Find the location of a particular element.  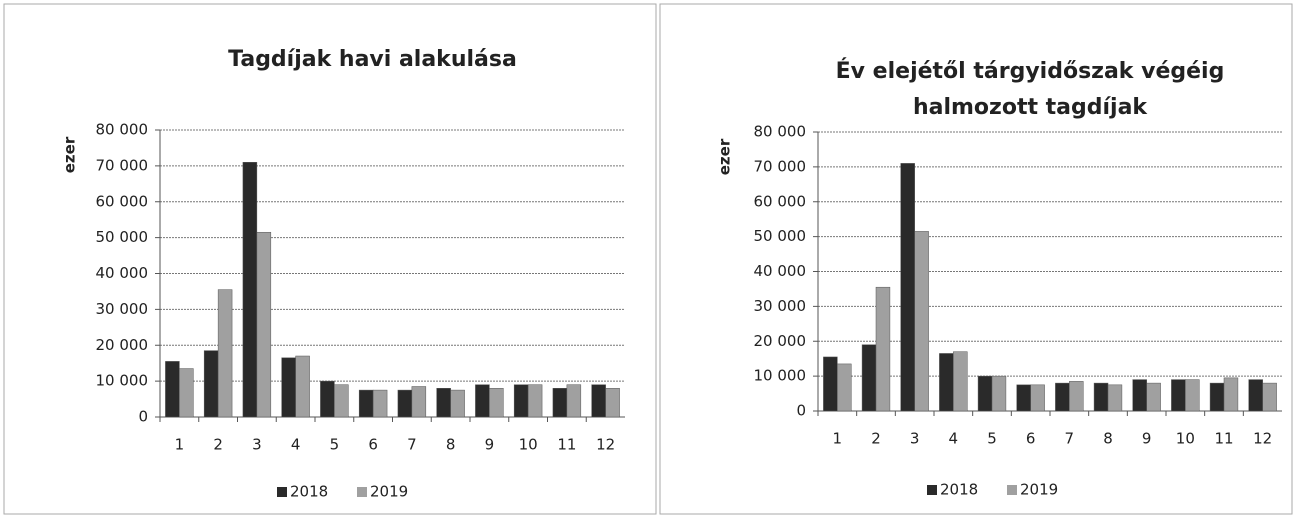

y-tick-label: 80 000 is located at coordinates (122, 130).